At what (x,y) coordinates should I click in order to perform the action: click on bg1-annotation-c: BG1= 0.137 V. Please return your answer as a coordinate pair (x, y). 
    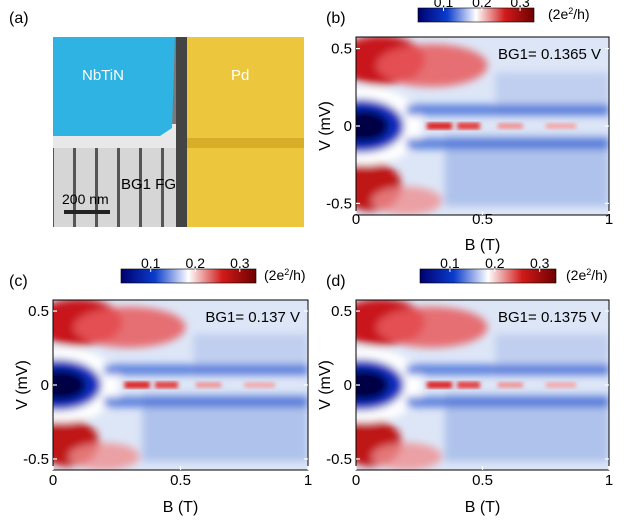
    Looking at the image, I should click on (252, 317).